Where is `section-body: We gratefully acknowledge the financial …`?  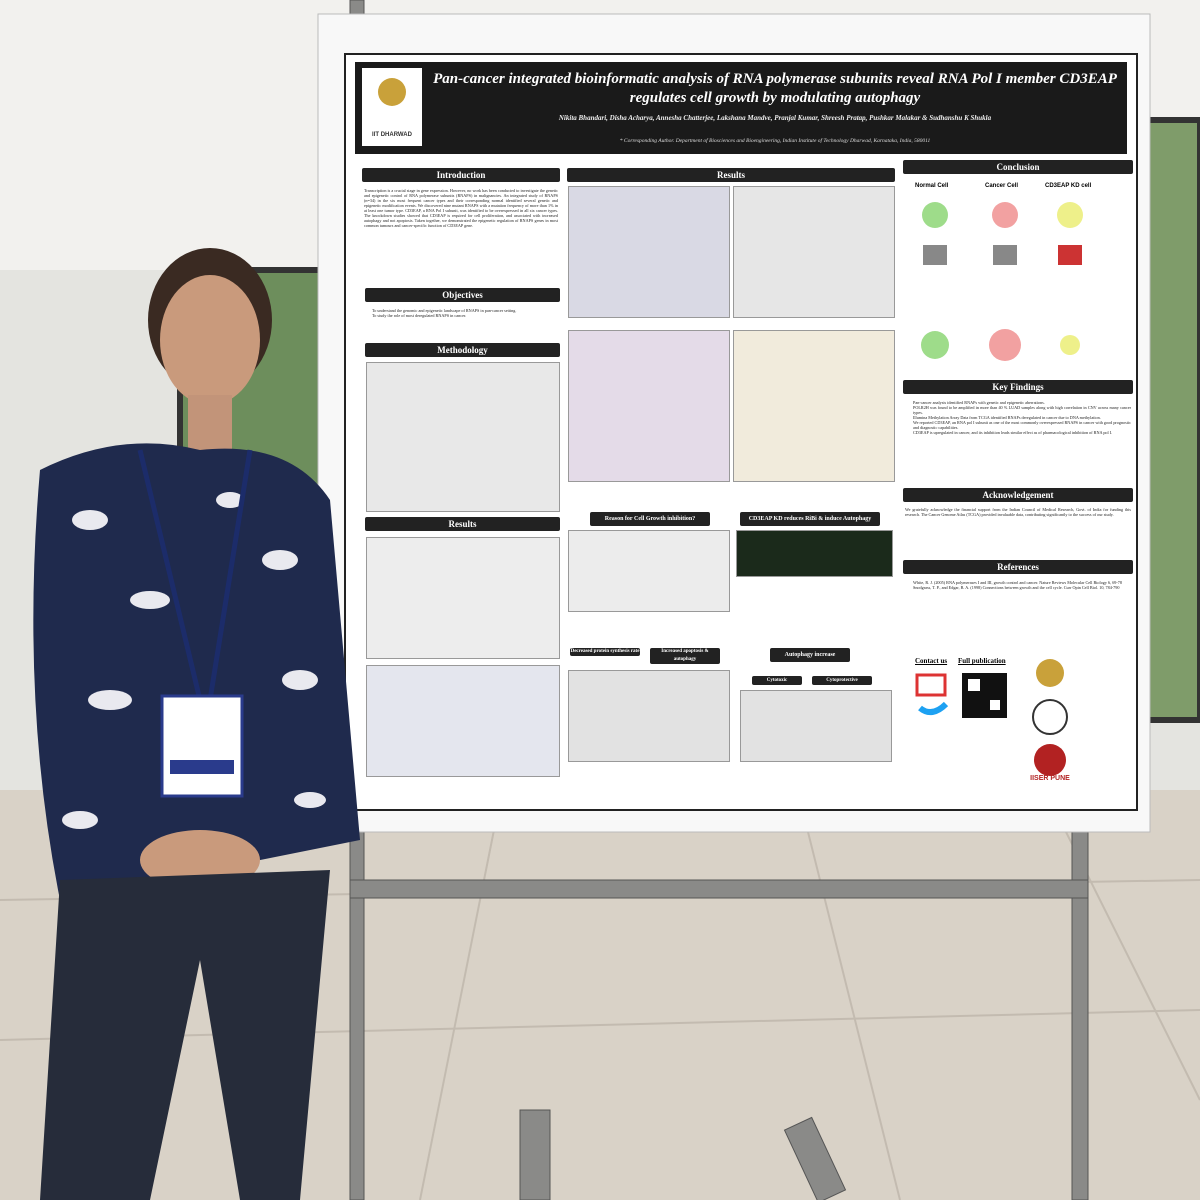
section-body: We gratefully acknowledge the financial … is located at coordinates (1018, 512).